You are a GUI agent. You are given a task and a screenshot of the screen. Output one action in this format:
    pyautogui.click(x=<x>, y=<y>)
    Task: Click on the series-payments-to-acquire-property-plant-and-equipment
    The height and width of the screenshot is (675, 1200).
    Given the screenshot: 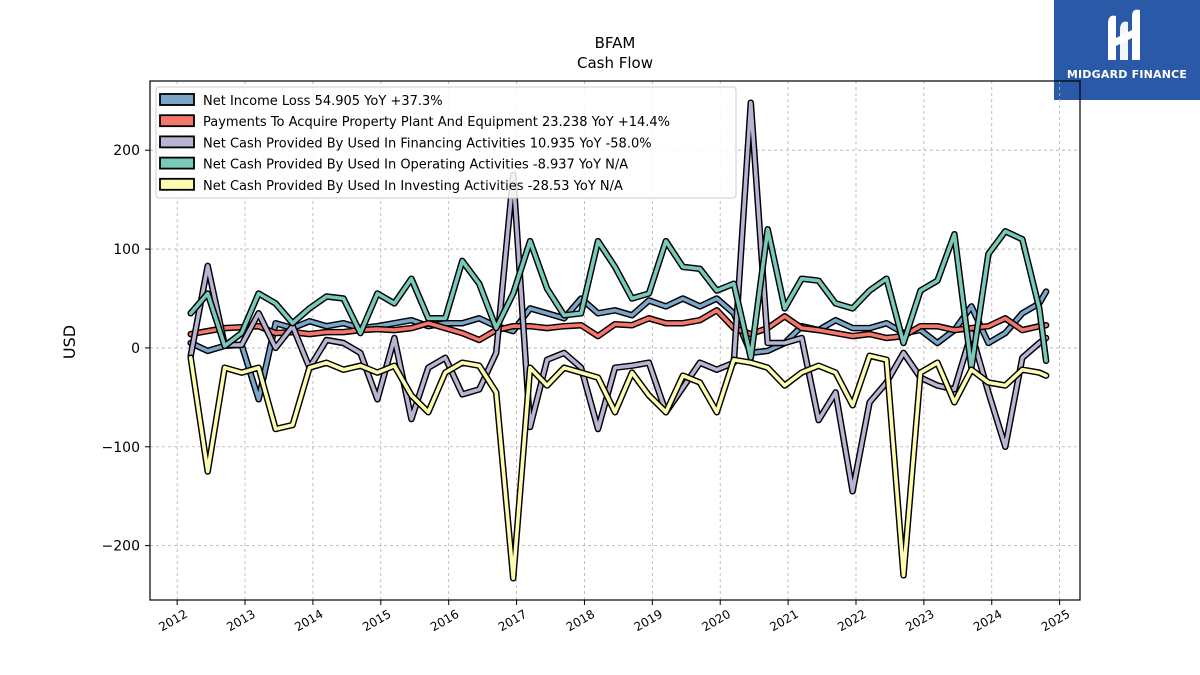 What is the action you would take?
    pyautogui.click(x=618, y=325)
    